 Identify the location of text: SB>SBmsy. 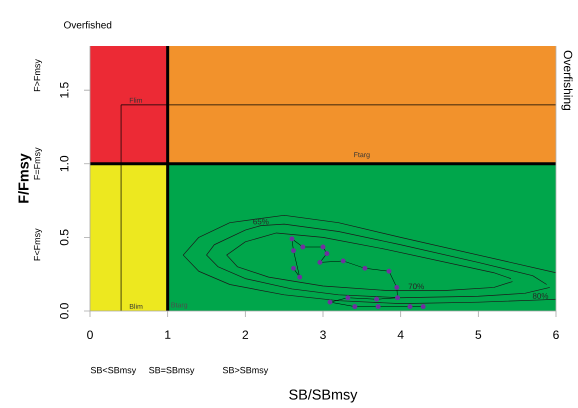
(245, 371).